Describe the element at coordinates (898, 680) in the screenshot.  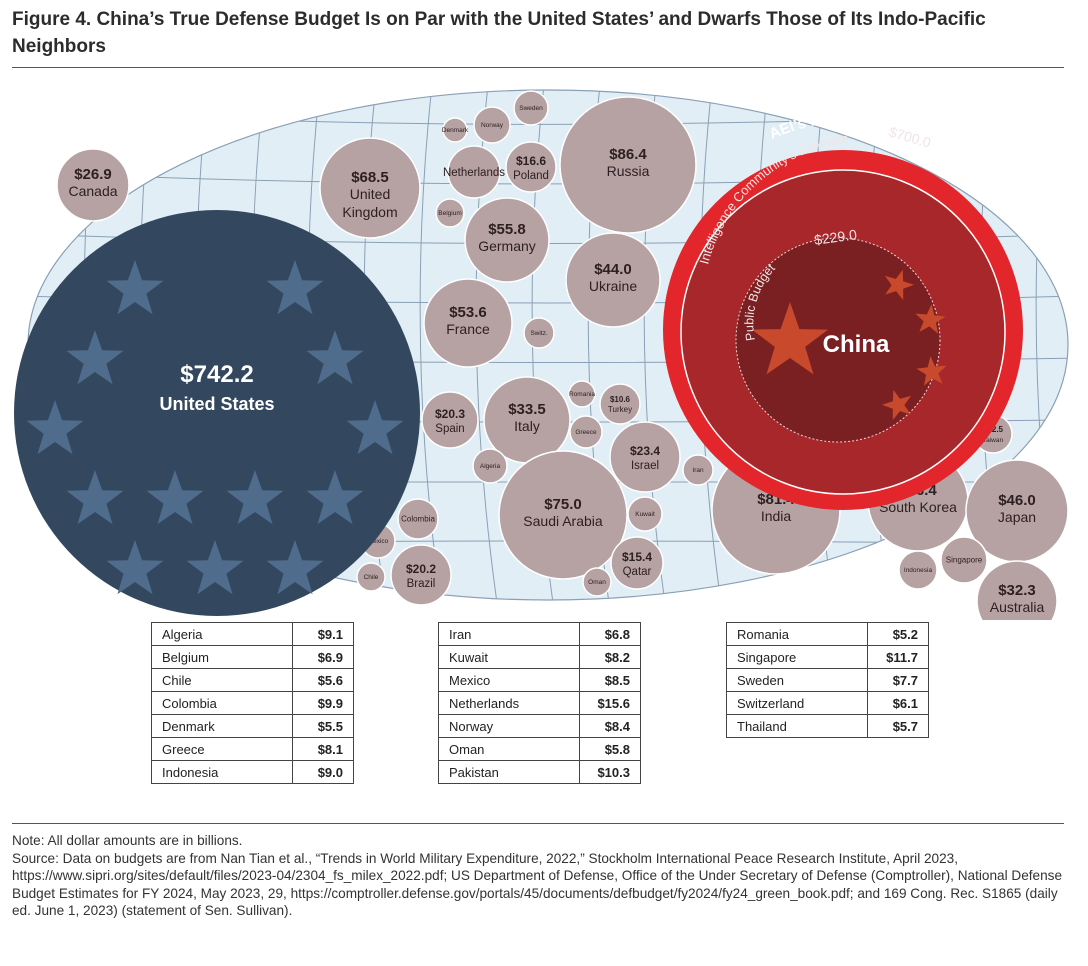
I see `budget-value-cell: $7.7` at that location.